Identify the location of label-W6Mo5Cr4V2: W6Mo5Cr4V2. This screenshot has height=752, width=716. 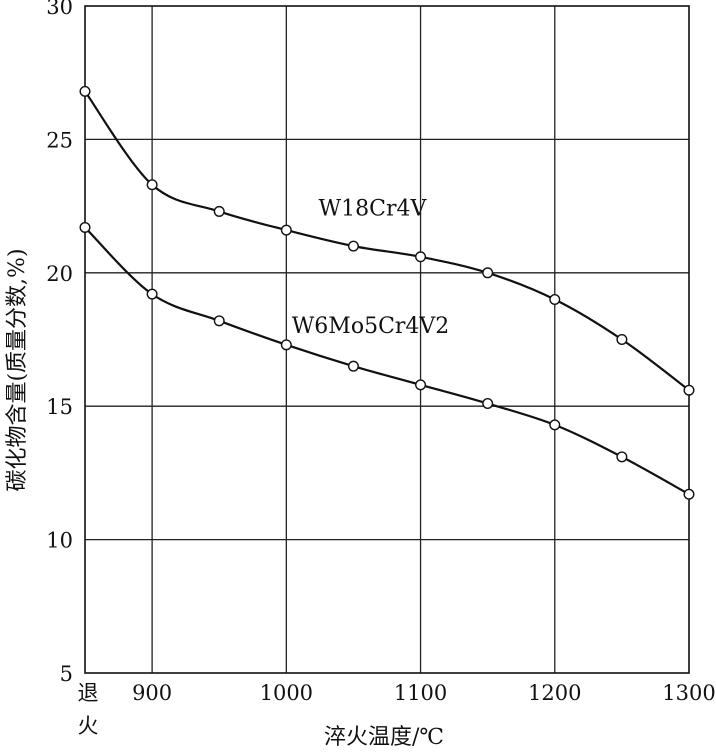
(371, 326).